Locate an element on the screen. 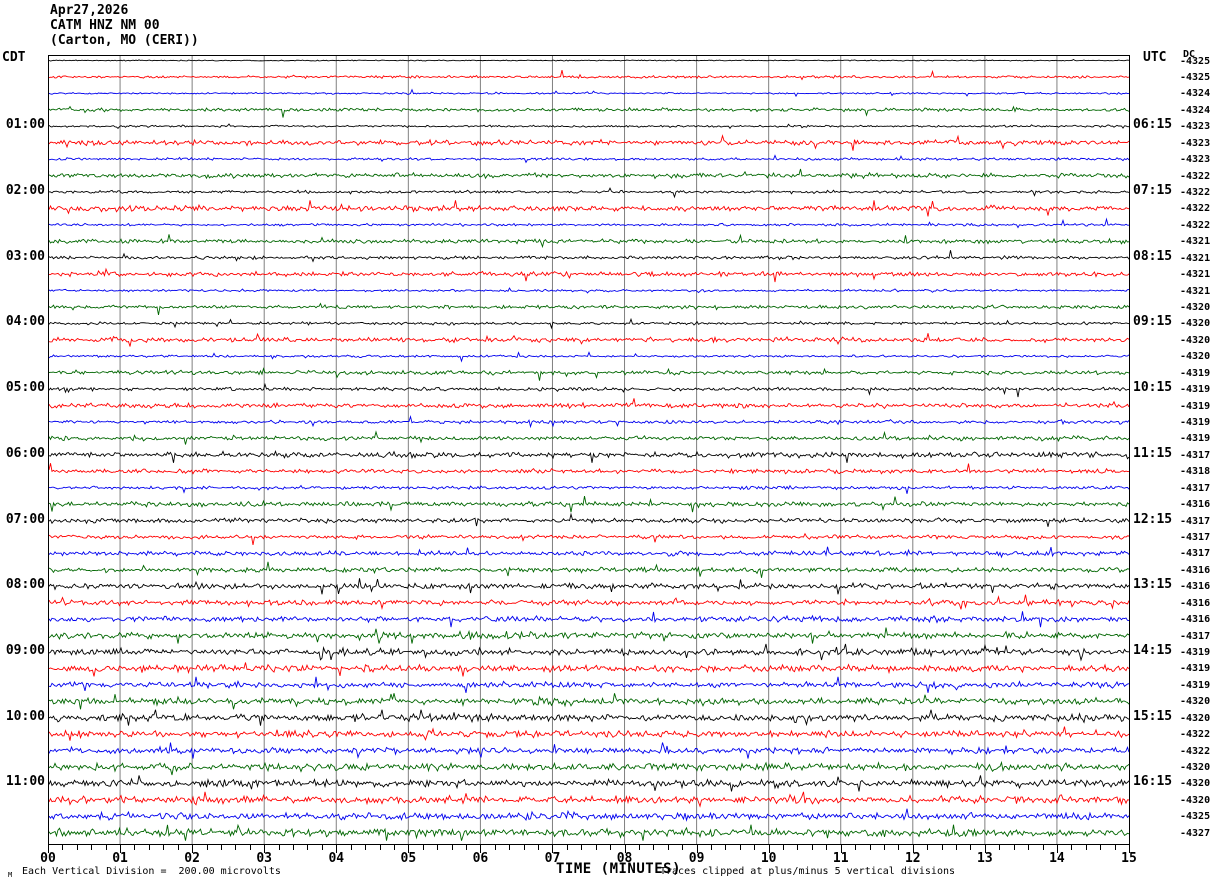 This screenshot has height=886, width=1210. x-tick-label: 08 is located at coordinates (624, 858).